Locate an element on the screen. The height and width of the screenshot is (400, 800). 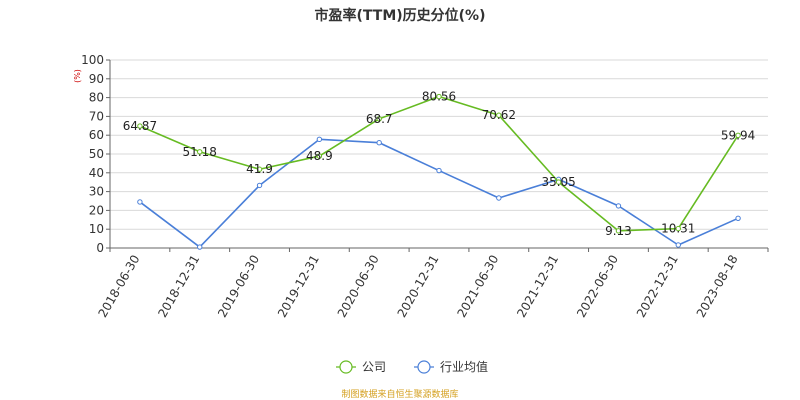
x-tick-label: 2018-06-30 is located at coordinates (119, 286).